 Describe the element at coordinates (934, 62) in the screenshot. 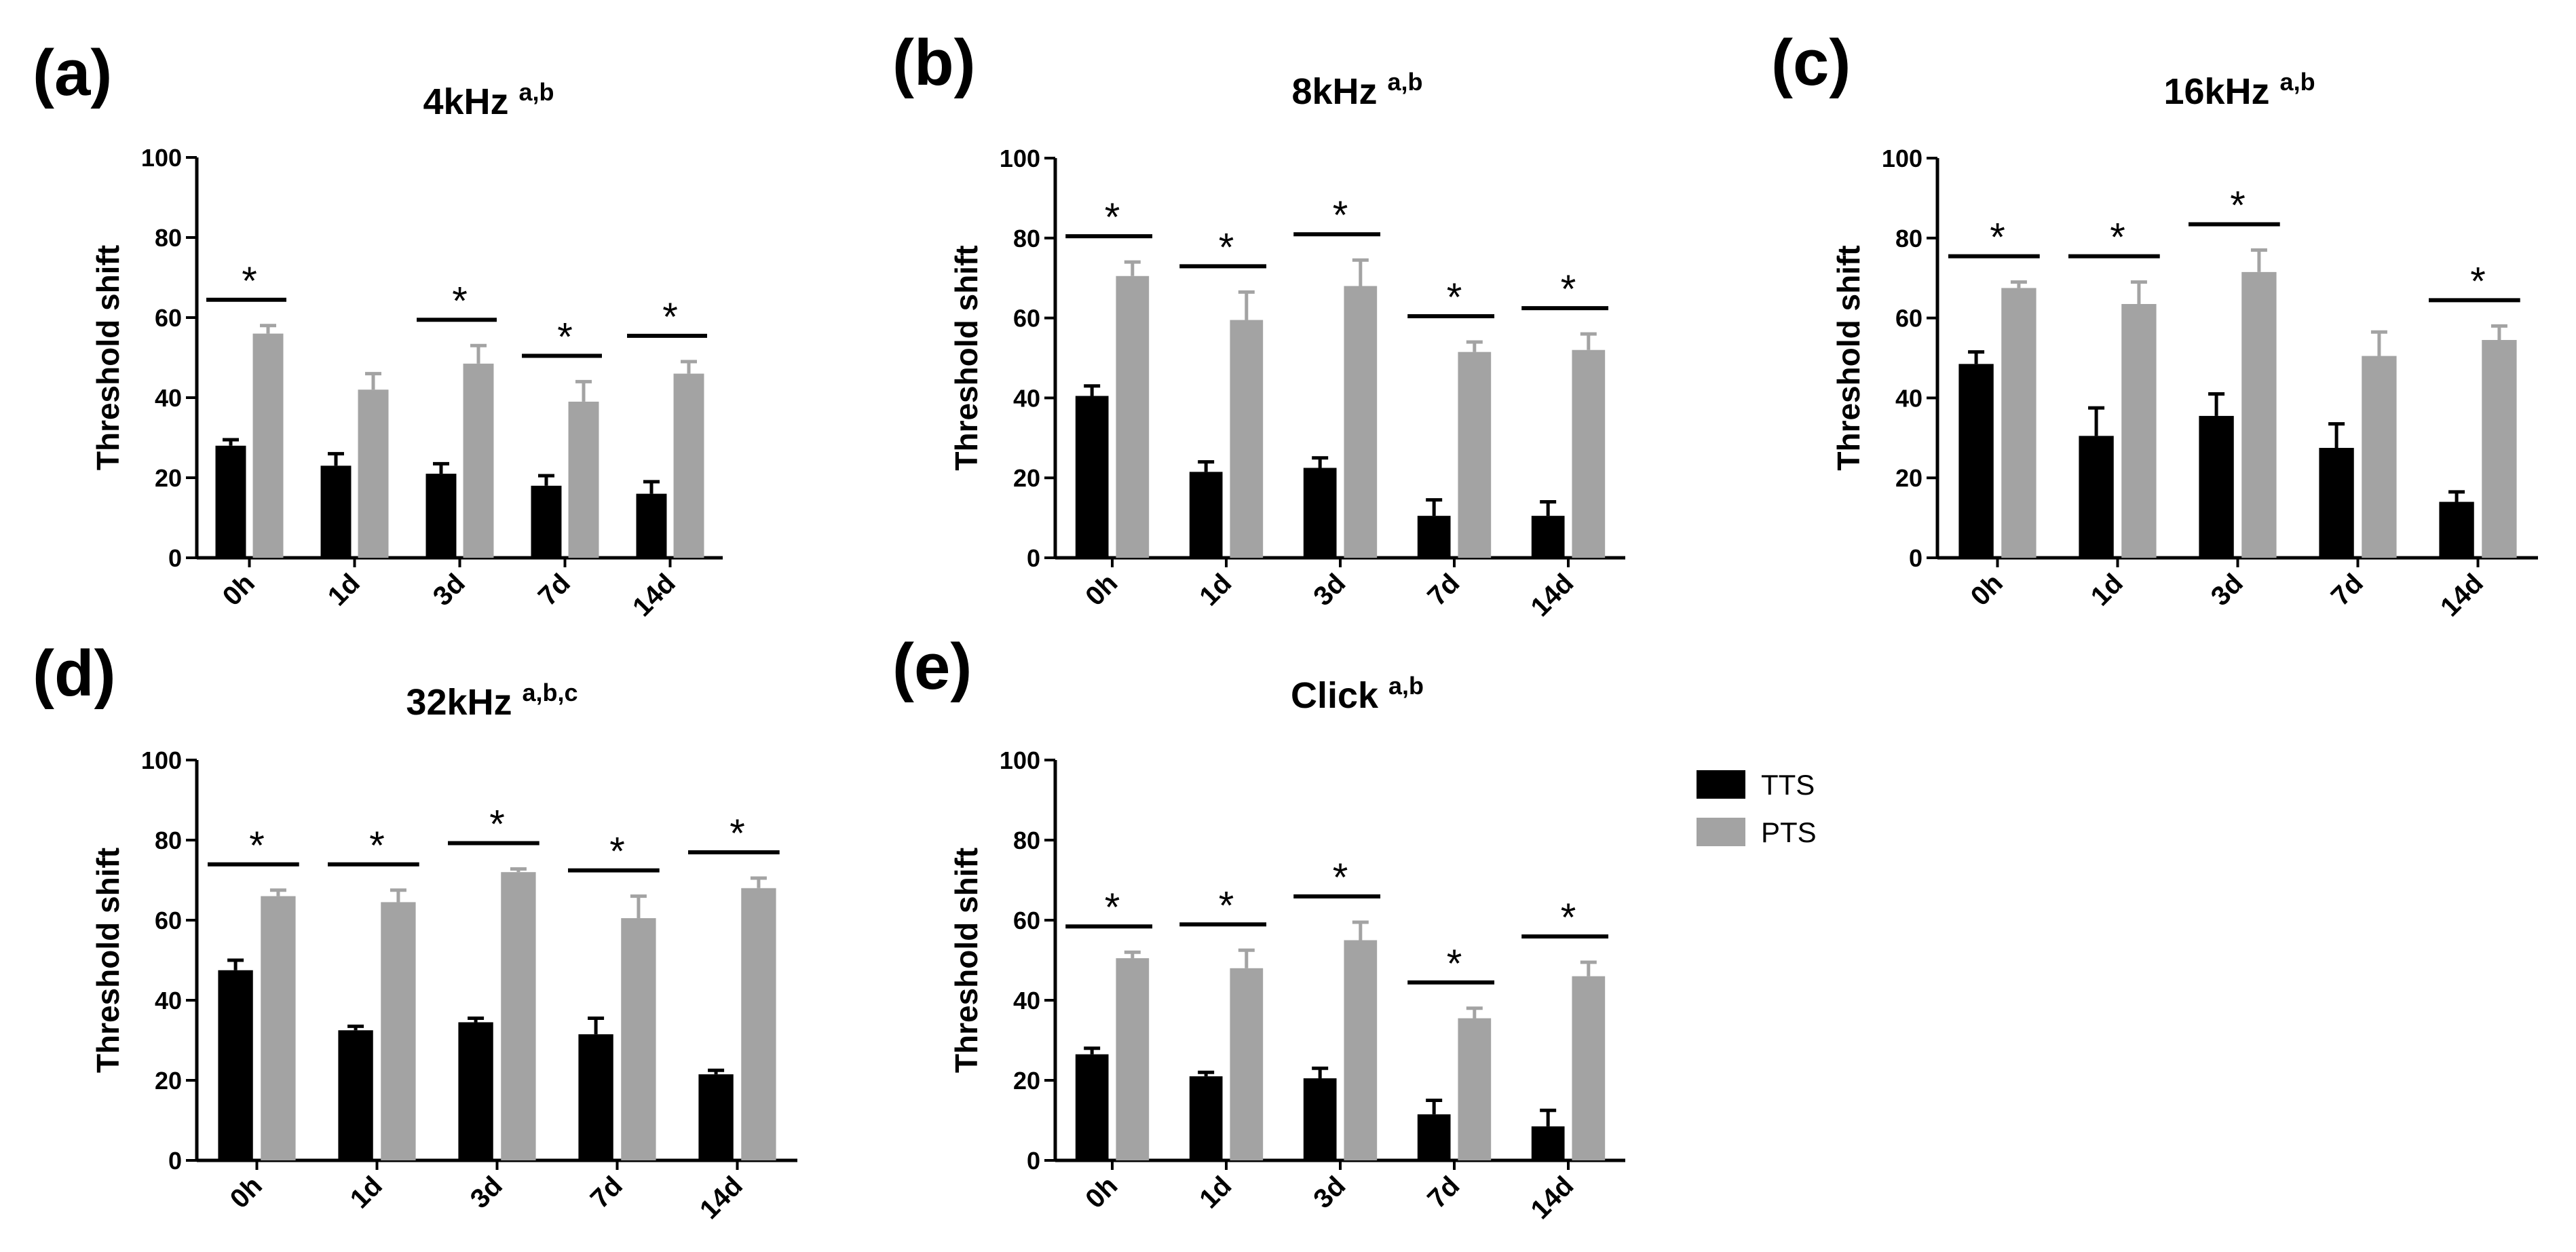

I see `panel-letter: (b)` at that location.